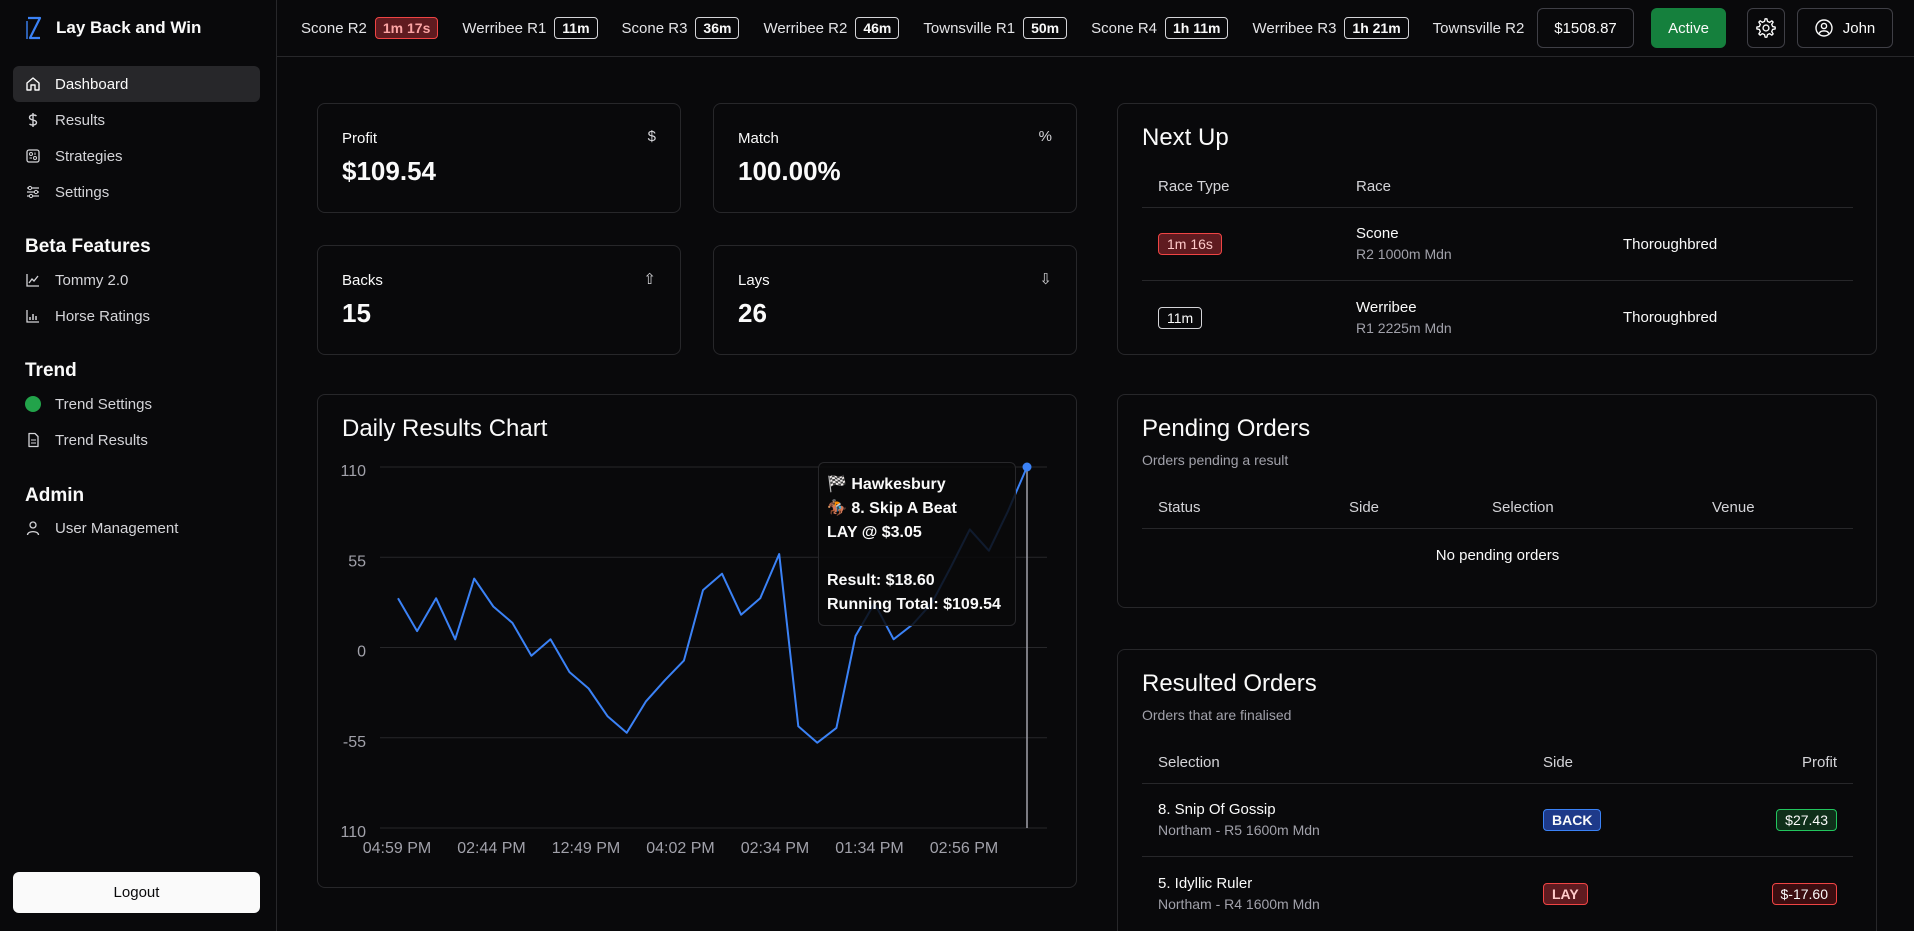 The height and width of the screenshot is (931, 1914). What do you see at coordinates (1239, 830) in the screenshot?
I see `selection-race: Northam - R5 1600m Mdn` at bounding box center [1239, 830].